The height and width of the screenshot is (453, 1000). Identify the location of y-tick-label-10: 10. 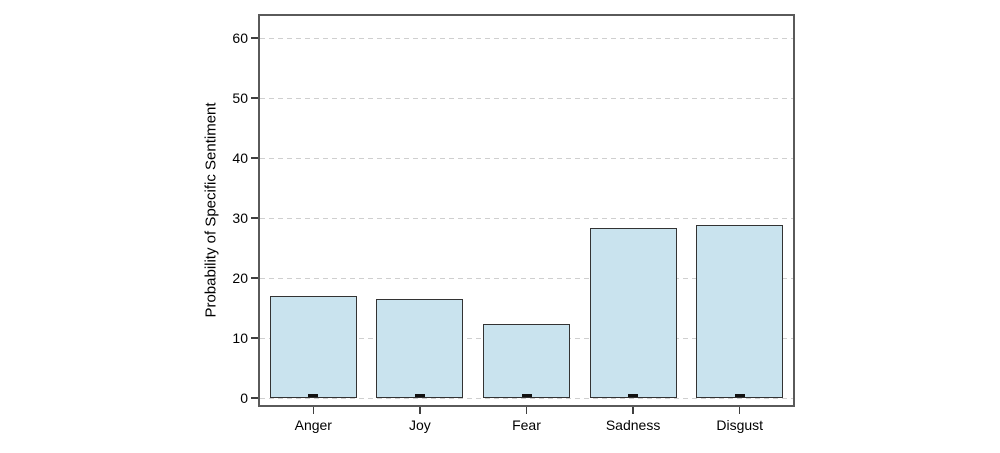
(240, 338).